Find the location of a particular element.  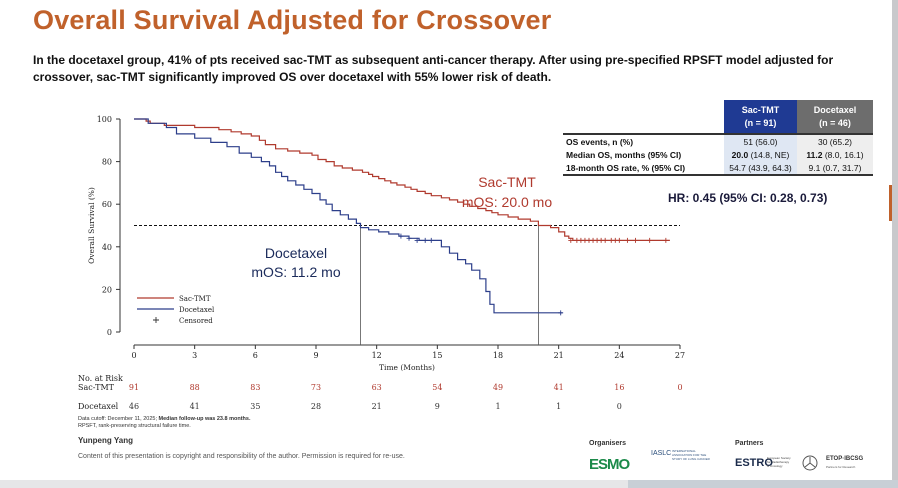

y-tick-label: 40 is located at coordinates (107, 247).